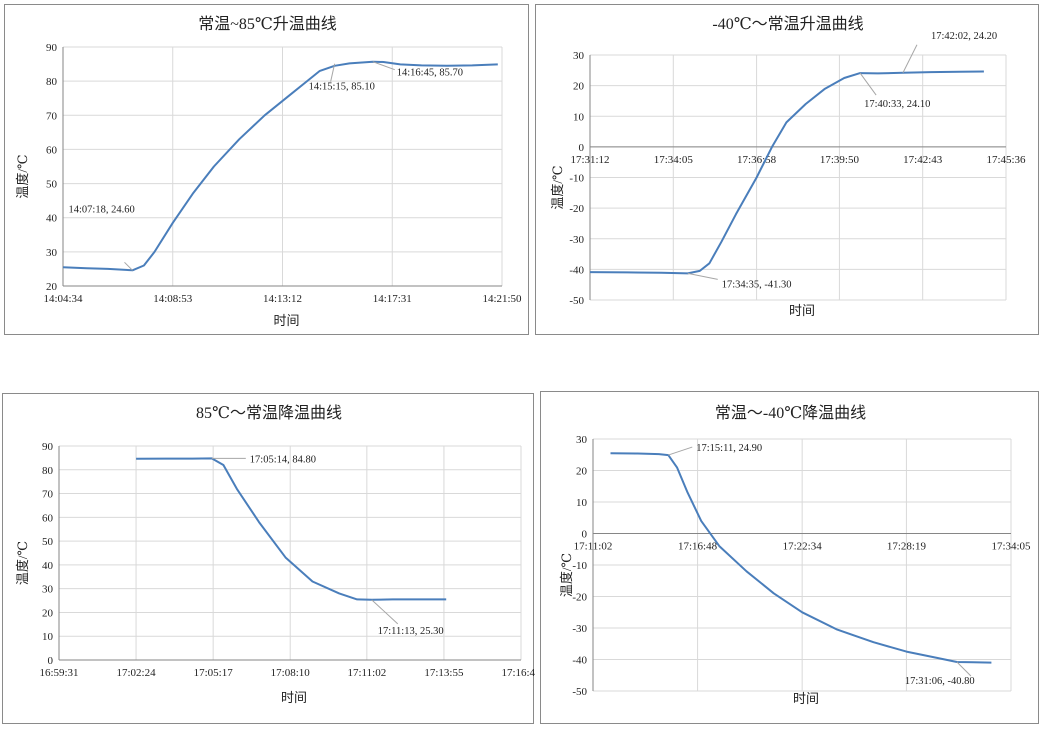 The image size is (1042, 730). I want to click on x-tick-label: 14:21:50, so click(502, 299).